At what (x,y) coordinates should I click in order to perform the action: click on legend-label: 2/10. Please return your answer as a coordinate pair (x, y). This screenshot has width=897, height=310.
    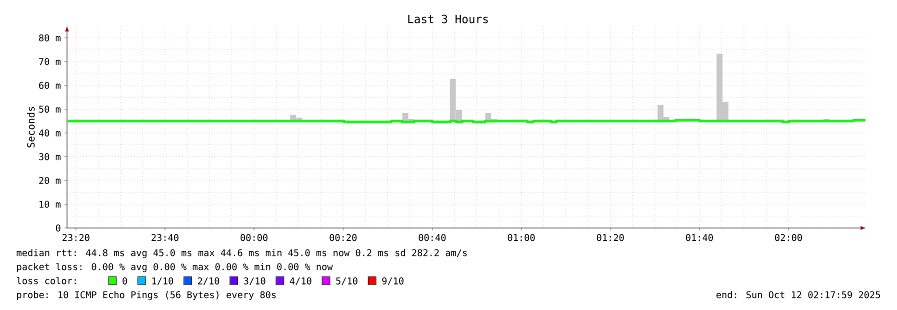
    Looking at the image, I should click on (209, 281).